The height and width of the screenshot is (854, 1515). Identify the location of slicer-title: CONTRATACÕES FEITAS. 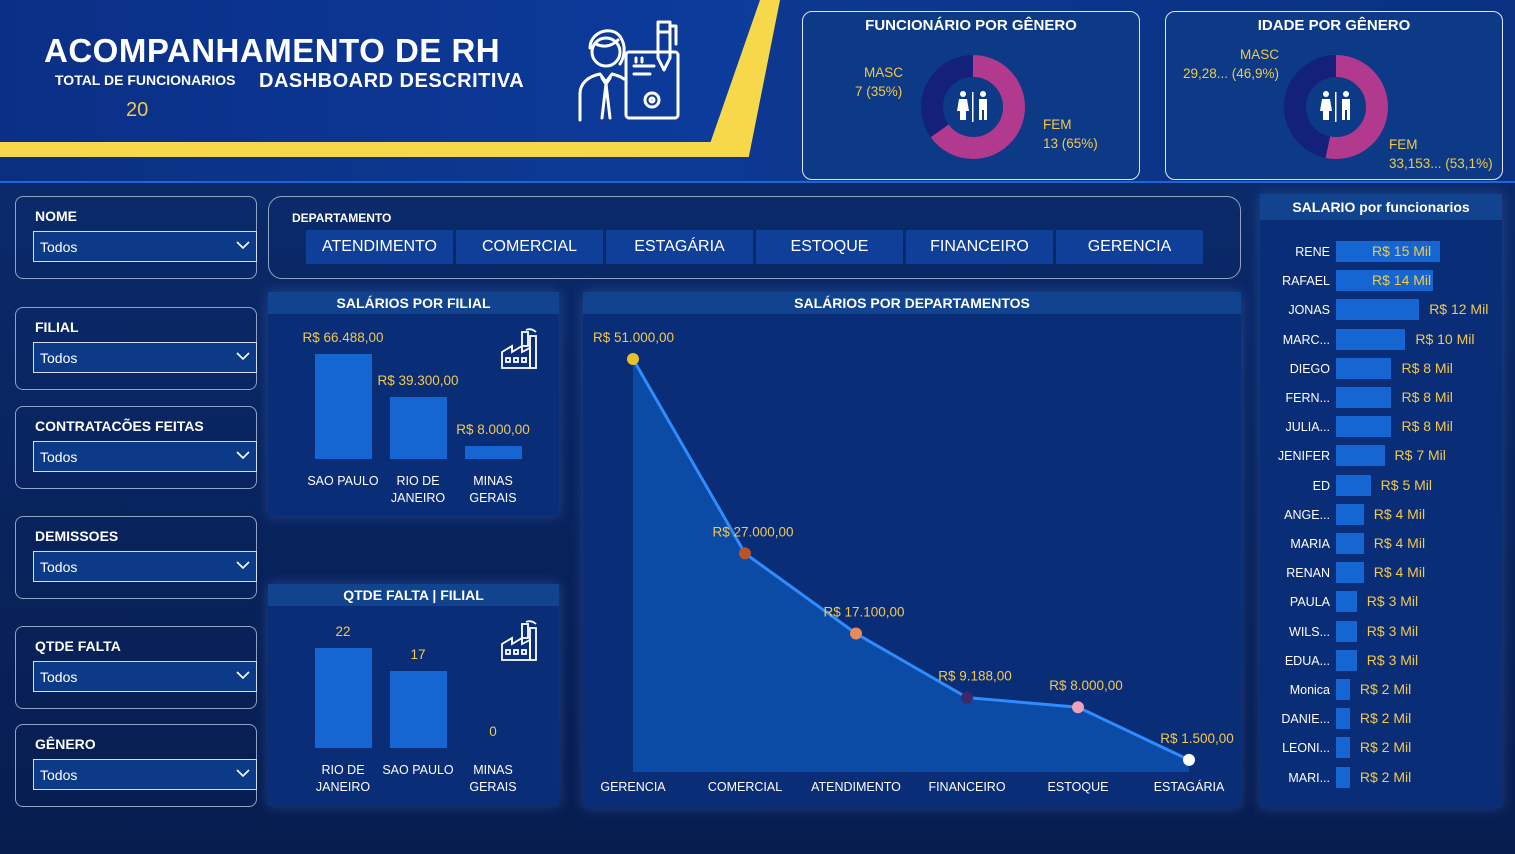
(119, 426).